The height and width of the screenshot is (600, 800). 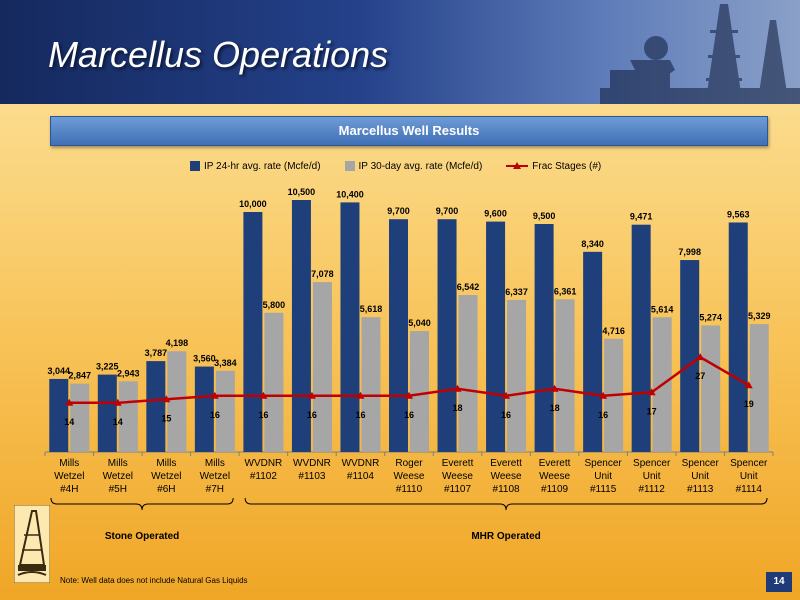 I want to click on data-label-ip30: 3,384, so click(x=225, y=363).